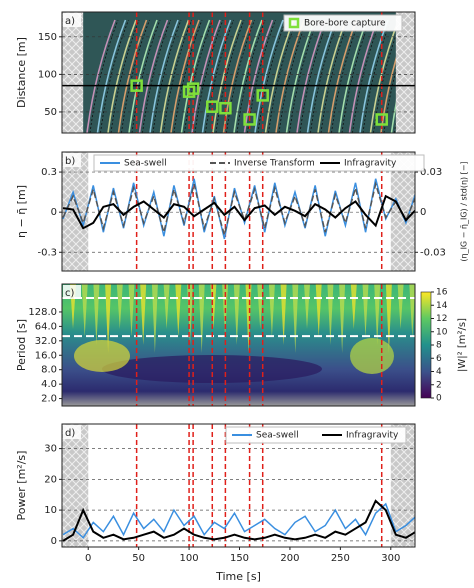  What do you see at coordinates (189, 558) in the screenshot?
I see `x-tick-label: 100` at bounding box center [189, 558].